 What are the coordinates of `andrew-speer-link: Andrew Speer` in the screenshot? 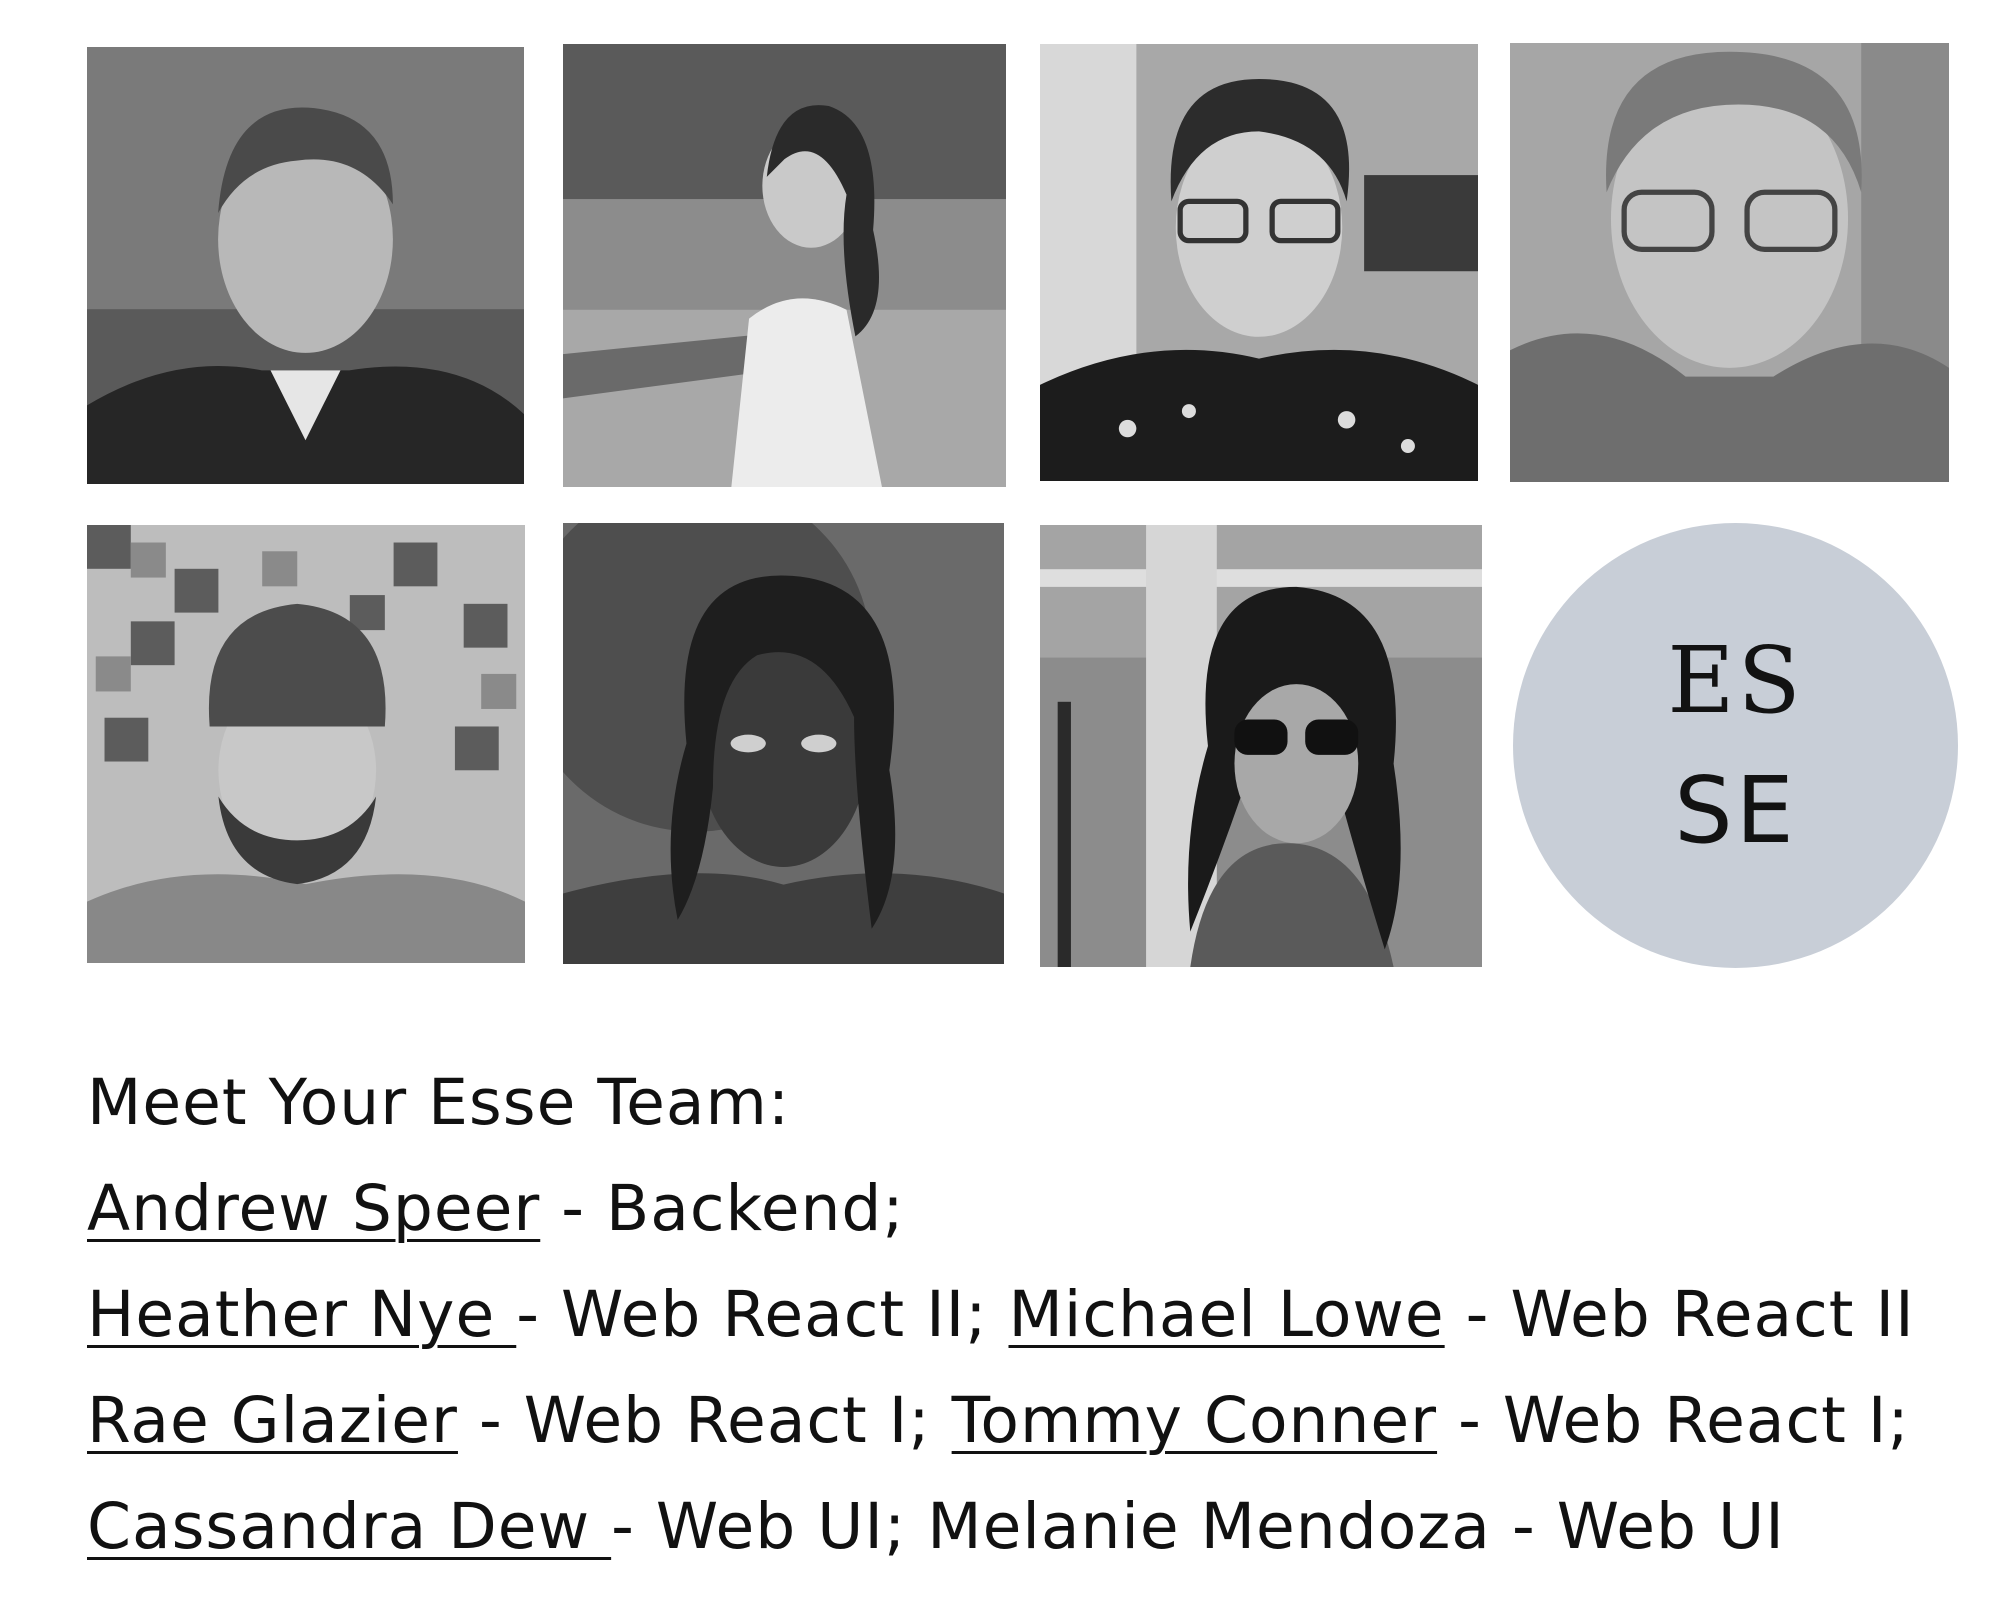 It's located at (314, 1208).